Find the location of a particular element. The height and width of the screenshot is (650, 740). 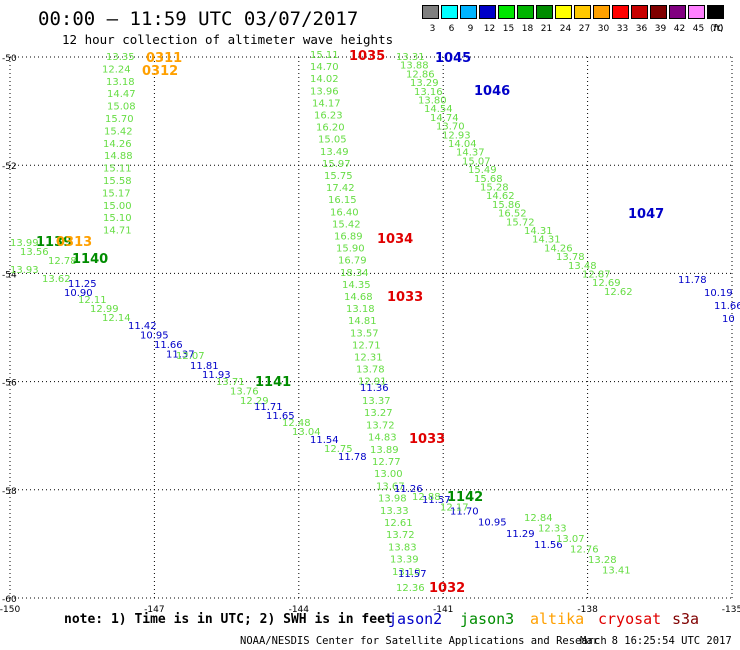

latitude-label: -50 is located at coordinates (9, 59).